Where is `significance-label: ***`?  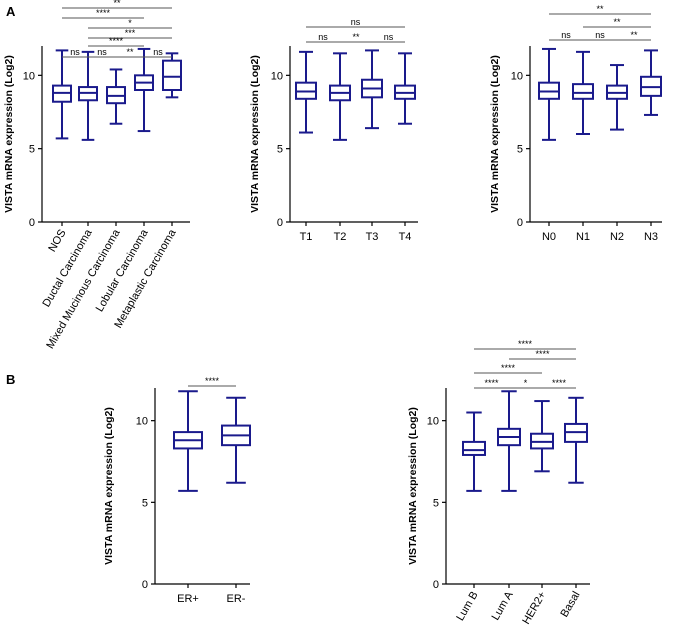
significance-label: *** is located at coordinates (130, 33).